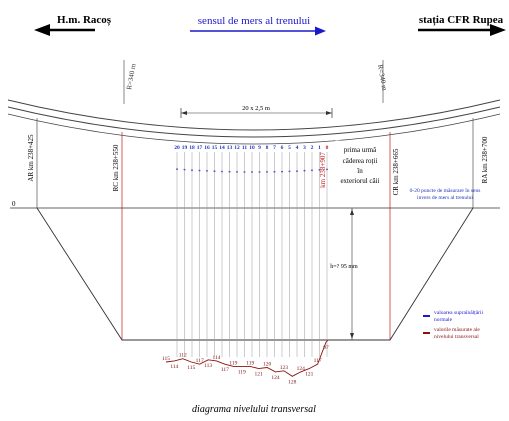 Image resolution: width=509 pixels, height=421 pixels. I want to click on point-number-label: 17, so click(200, 148).